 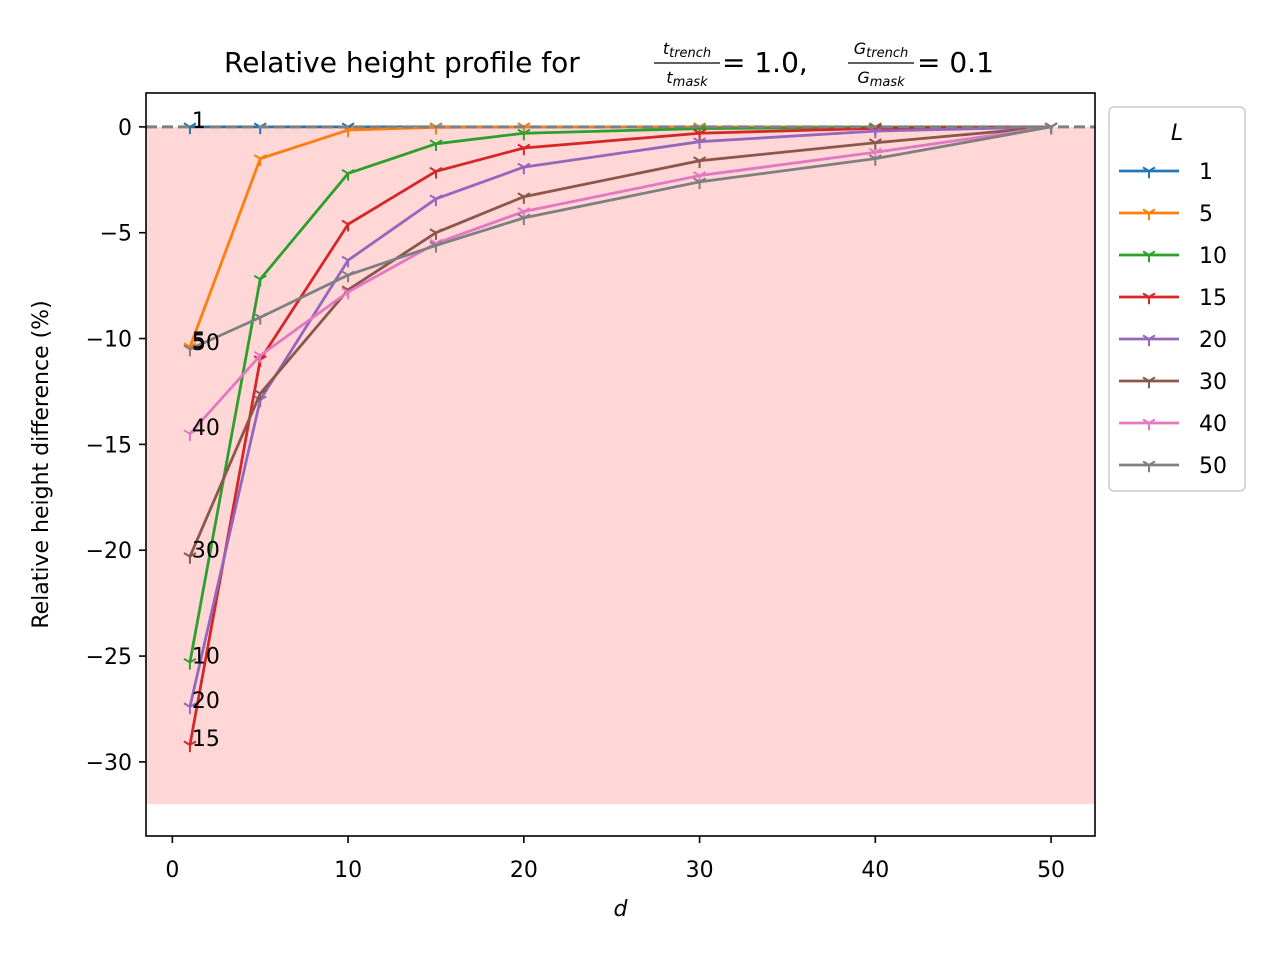 What do you see at coordinates (687, 64) in the screenshot?
I see `title-fraction-1: ttrench tmask` at bounding box center [687, 64].